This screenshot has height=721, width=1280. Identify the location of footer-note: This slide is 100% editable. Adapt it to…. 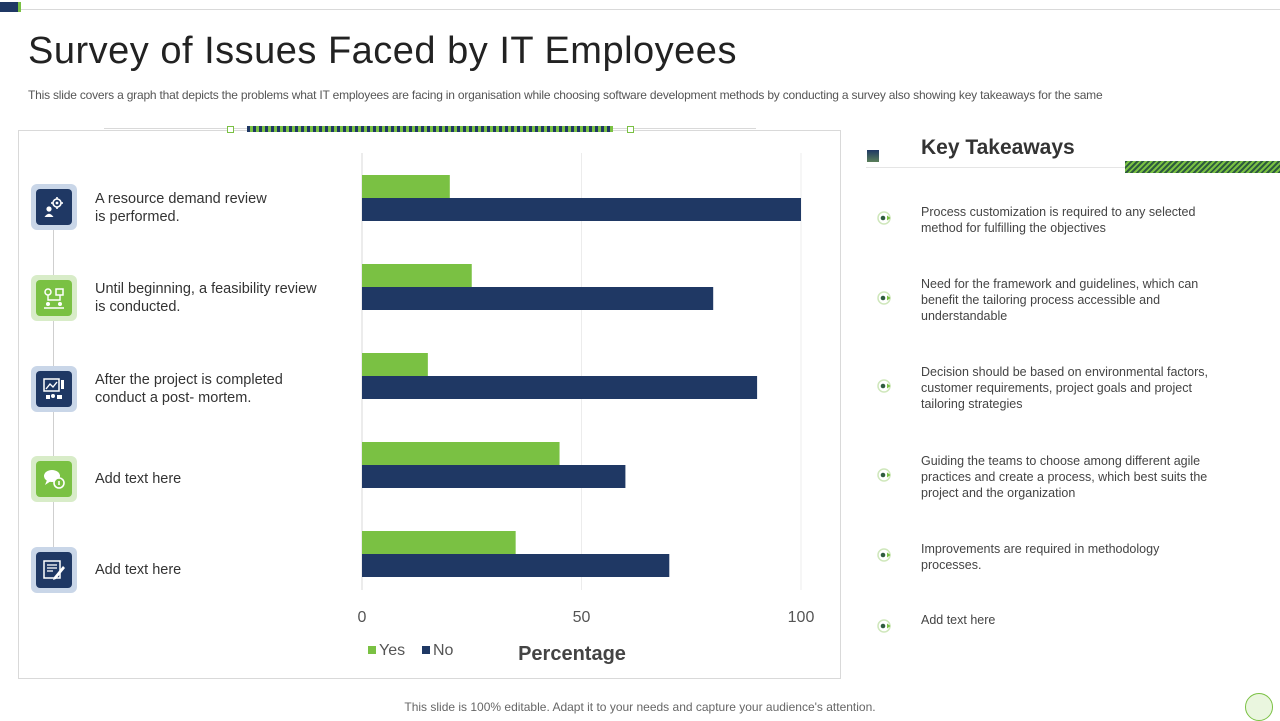
(640, 707).